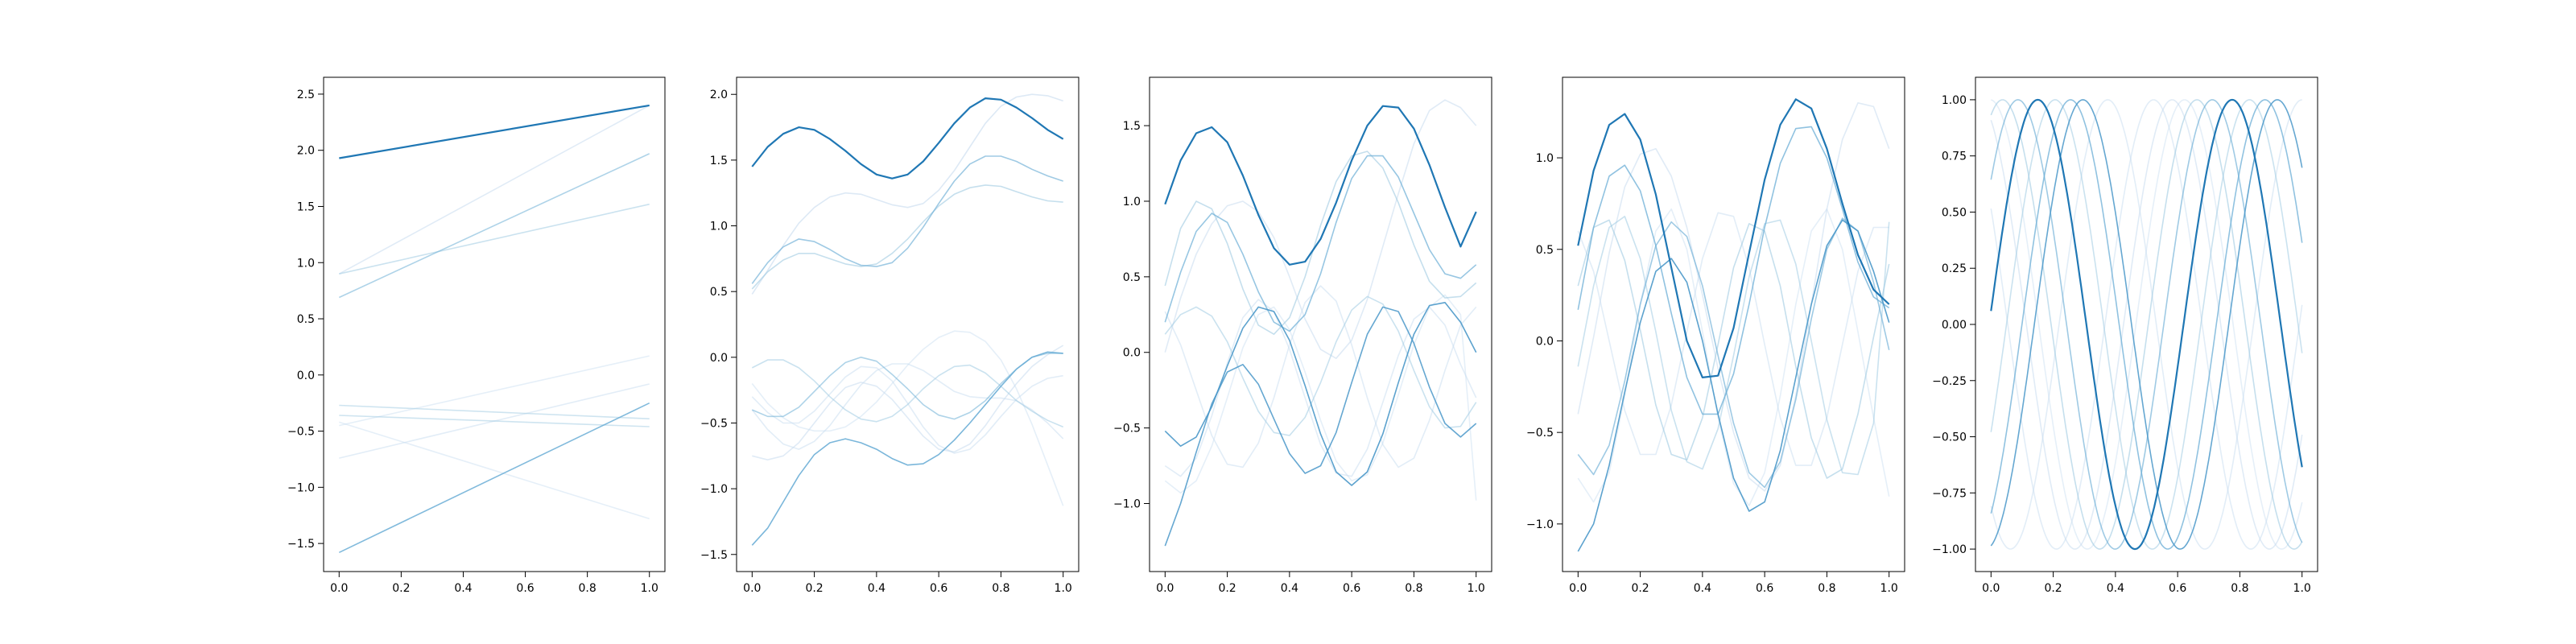 The height and width of the screenshot is (644, 2576). What do you see at coordinates (1949, 549) in the screenshot?
I see `y-tick-label: −1.00` at bounding box center [1949, 549].